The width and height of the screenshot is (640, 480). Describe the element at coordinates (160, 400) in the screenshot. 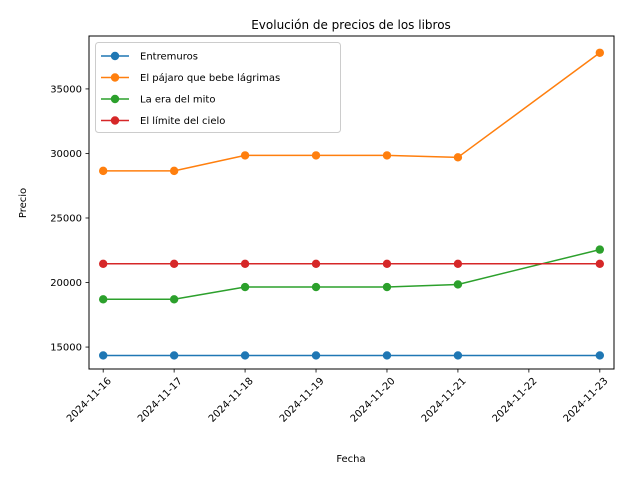

I see `x-tick-label: 2024-11-17` at that location.